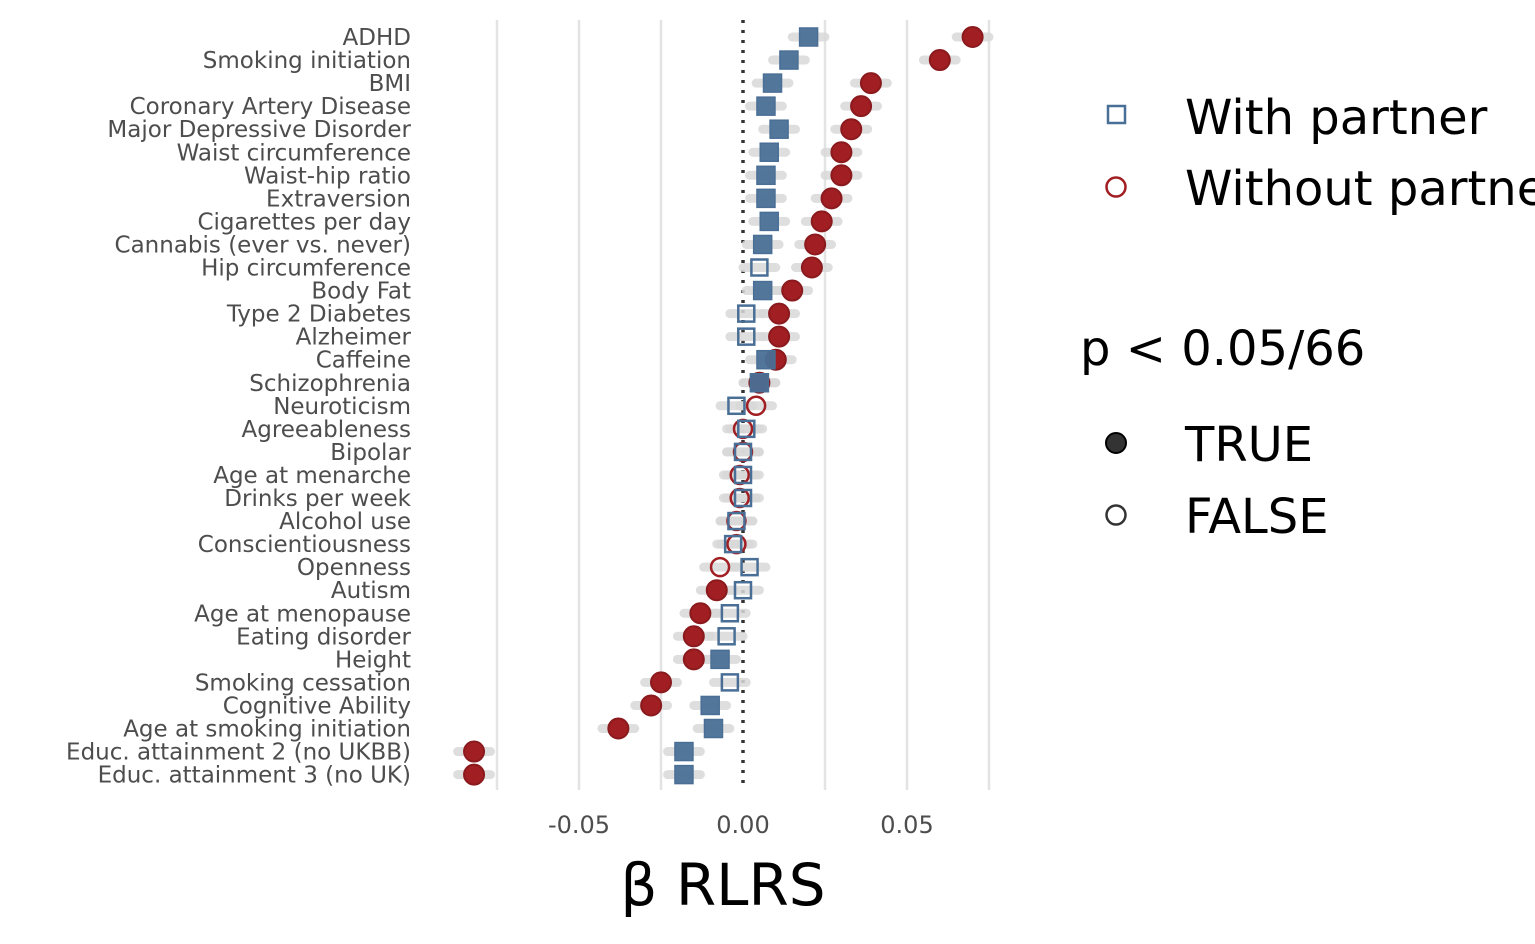 This screenshot has height=944, width=1535. What do you see at coordinates (1116, 515) in the screenshot?
I see `legend-false-marker` at bounding box center [1116, 515].